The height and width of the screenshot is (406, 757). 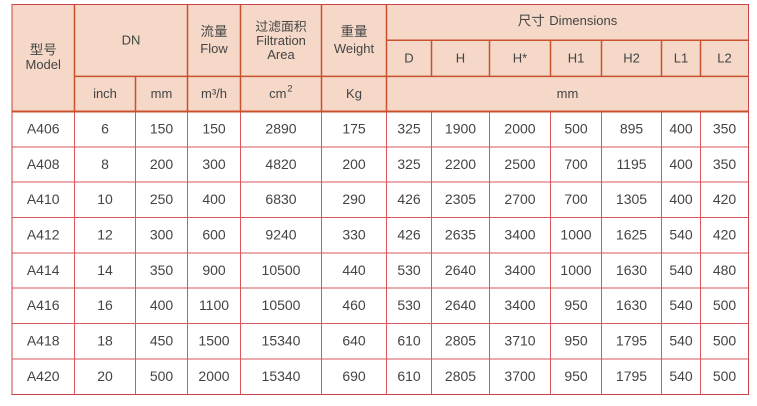 I want to click on svg-text: 250, so click(x=162, y=199).